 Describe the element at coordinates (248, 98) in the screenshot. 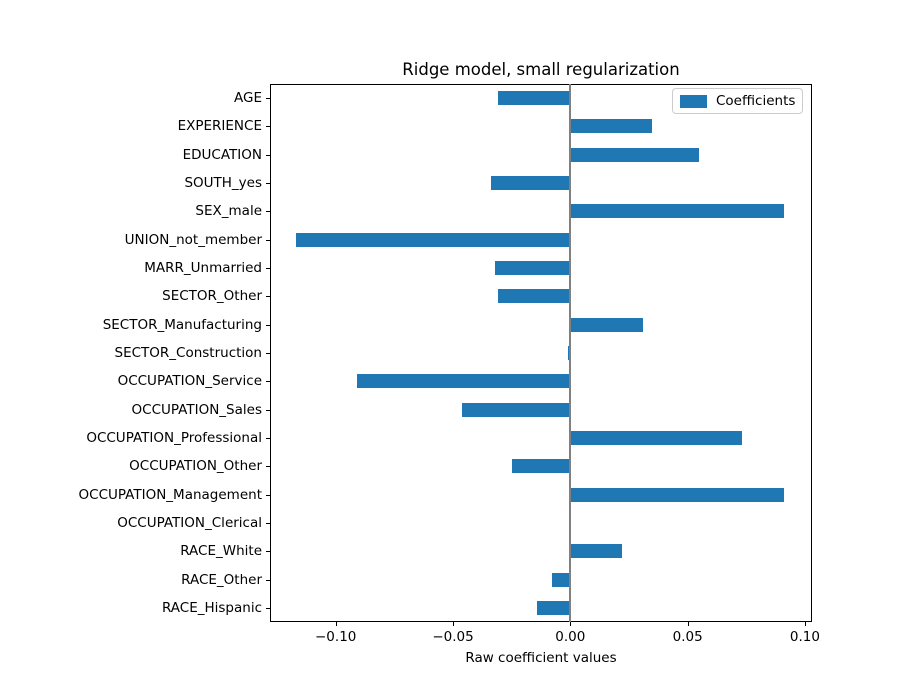

I see `y-tick-label: AGE` at that location.